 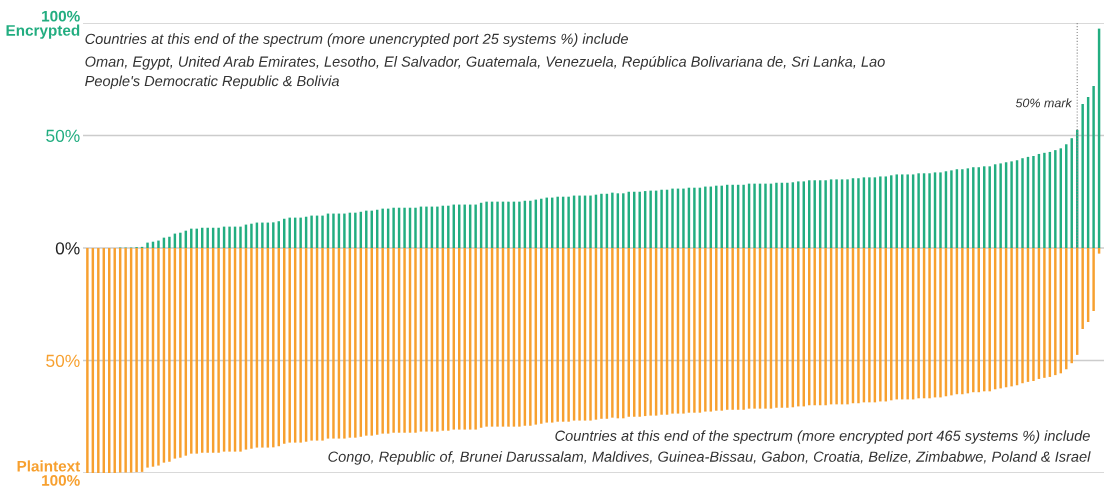 I want to click on annotation: Countries at this end of the spectrum (more unencrypted port 25 systems %) include, so click(x=356, y=40).